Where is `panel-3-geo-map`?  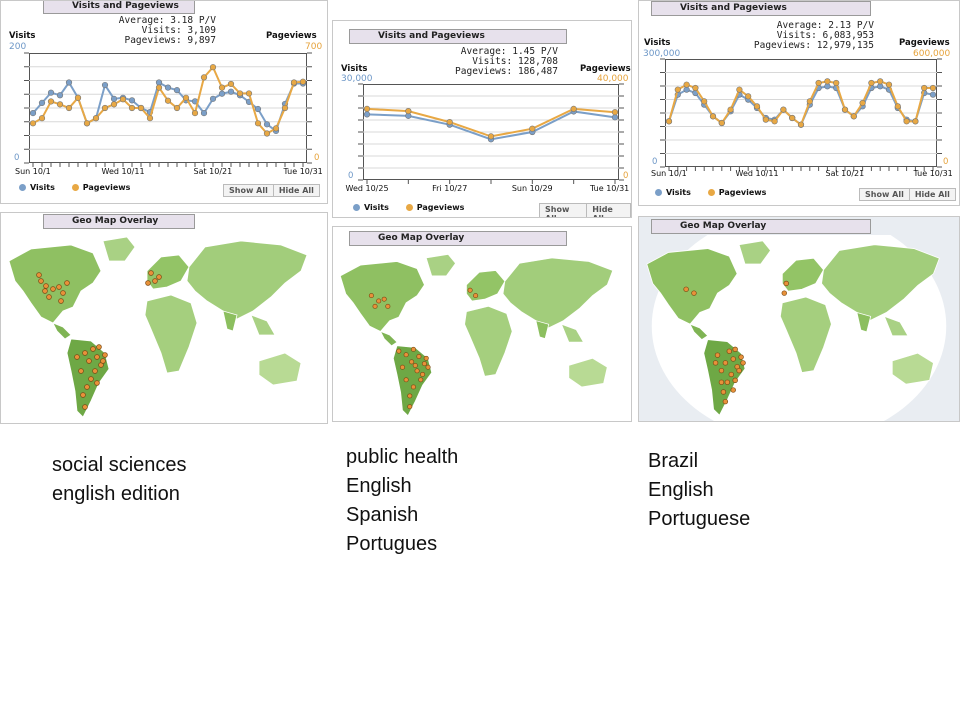
panel-3-geo-map is located at coordinates (799, 328).